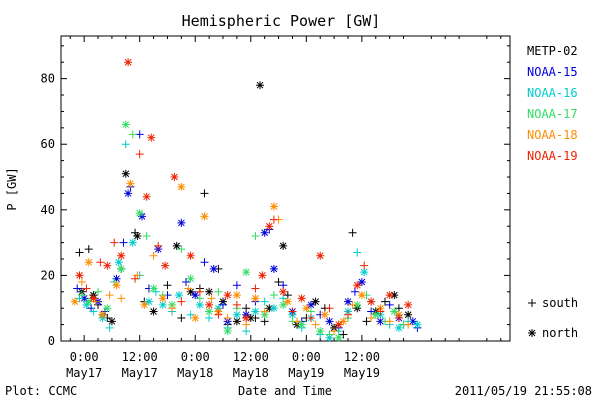 The width and height of the screenshot is (600, 400). I want to click on y-axis-label: P [GW], so click(12, 188).